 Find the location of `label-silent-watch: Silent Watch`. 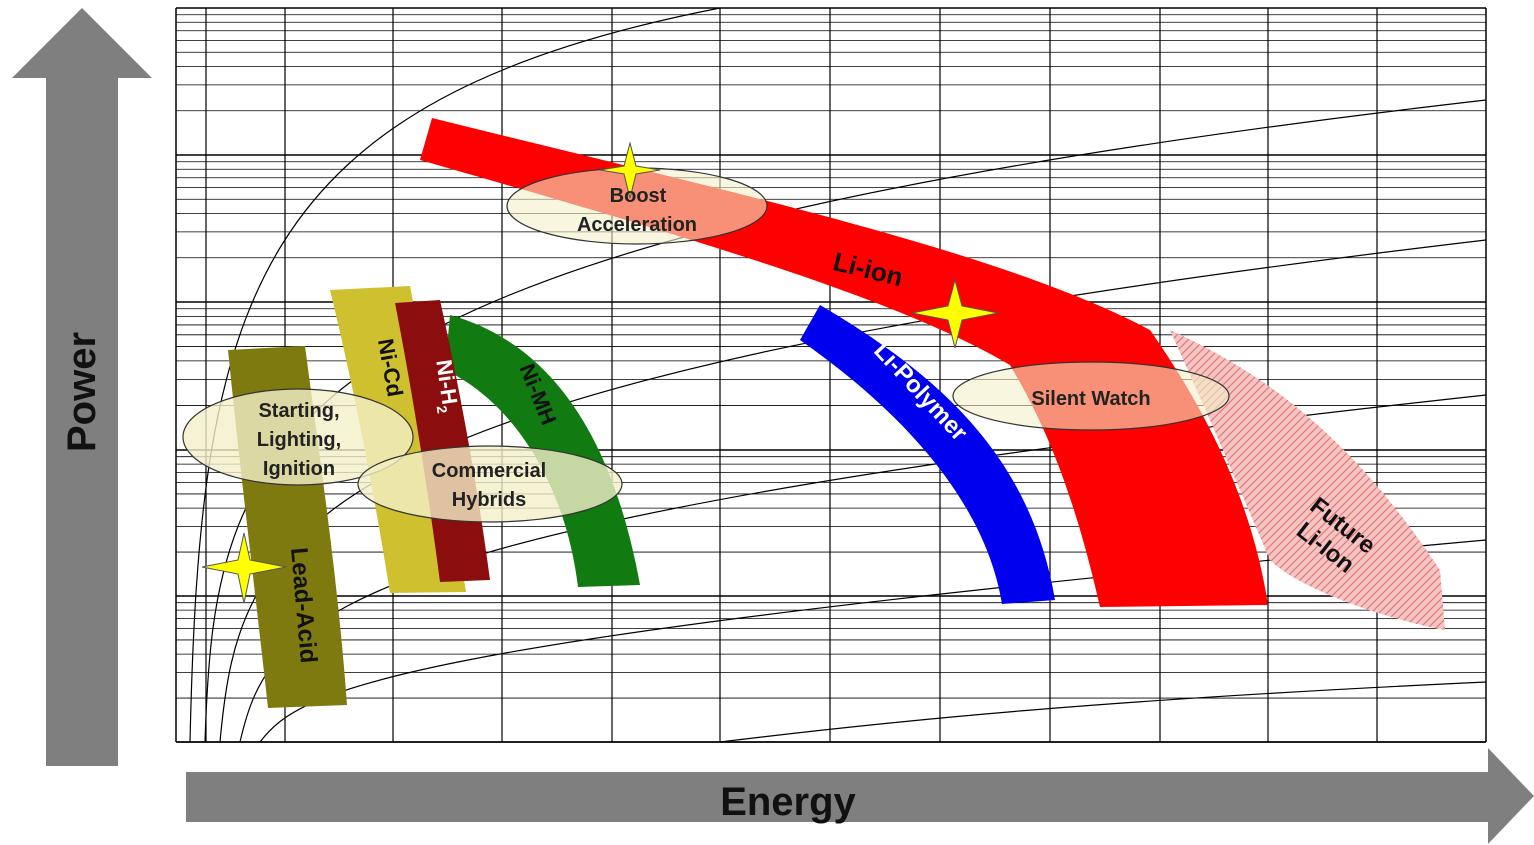

label-silent-watch: Silent Watch is located at coordinates (1090, 399).